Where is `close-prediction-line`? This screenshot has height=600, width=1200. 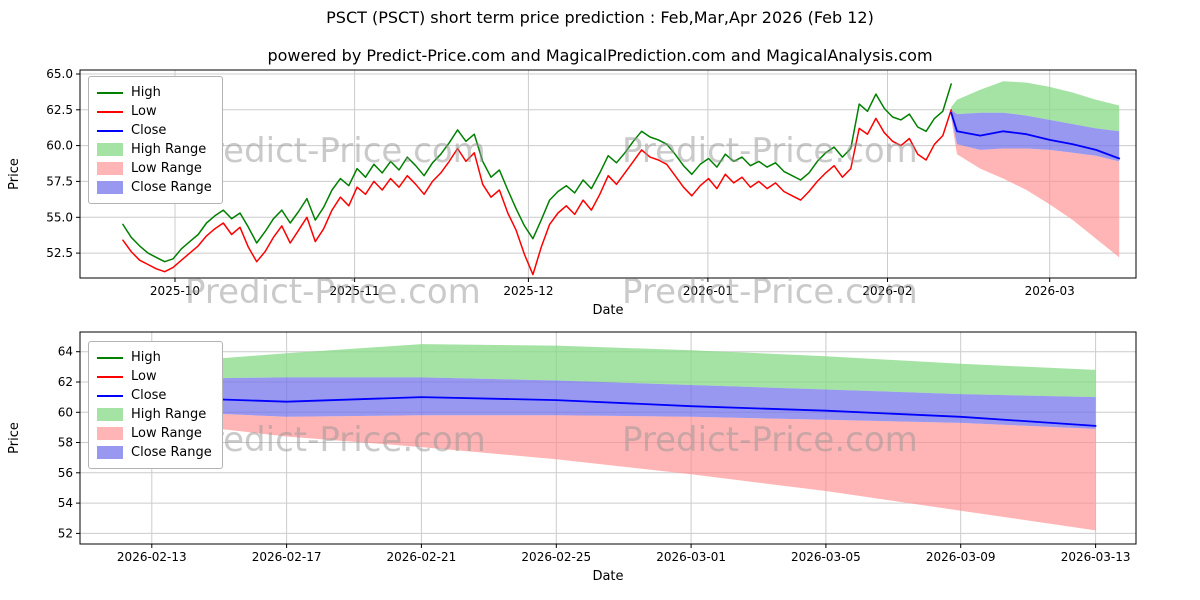 close-prediction-line is located at coordinates (1035, 135).